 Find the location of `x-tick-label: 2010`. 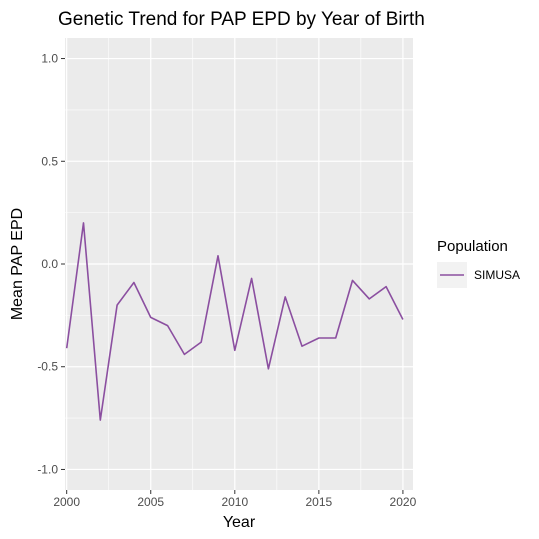

x-tick-label: 2010 is located at coordinates (234, 502).